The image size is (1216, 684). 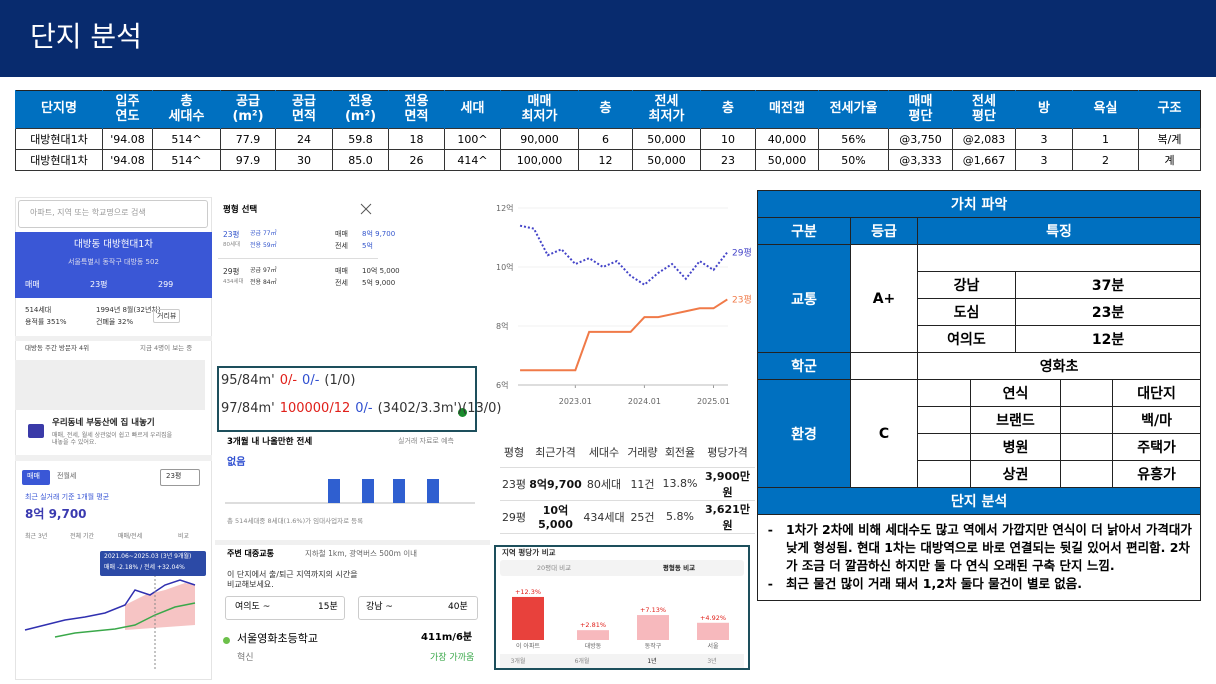 I want to click on x-tick-label: 2023.01, so click(x=575, y=401).